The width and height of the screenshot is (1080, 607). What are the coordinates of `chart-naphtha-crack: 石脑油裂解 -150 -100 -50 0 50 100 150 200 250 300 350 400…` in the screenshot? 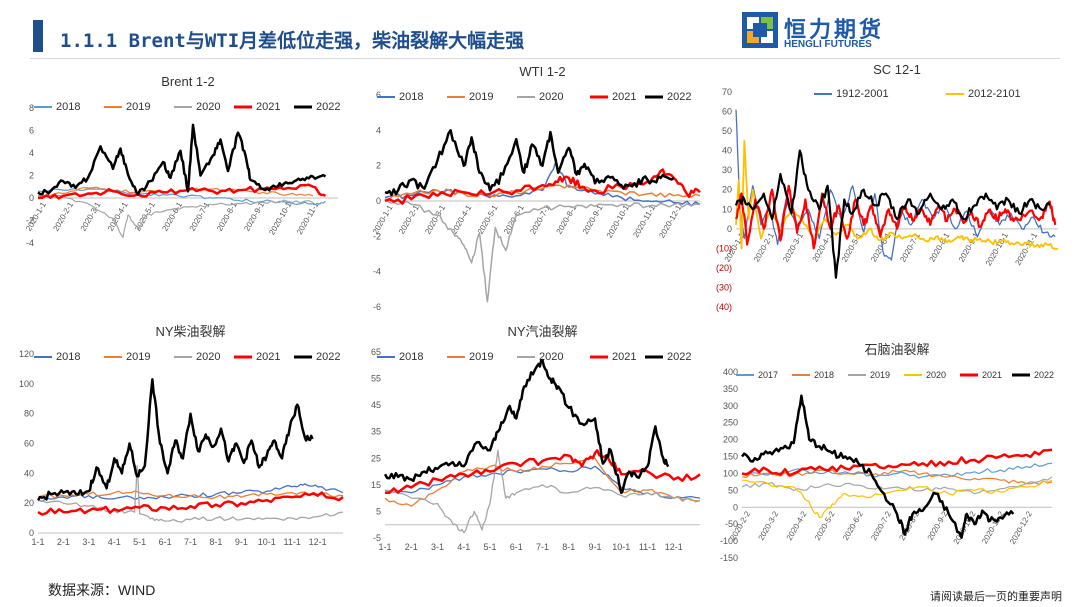 It's located at (887, 452).